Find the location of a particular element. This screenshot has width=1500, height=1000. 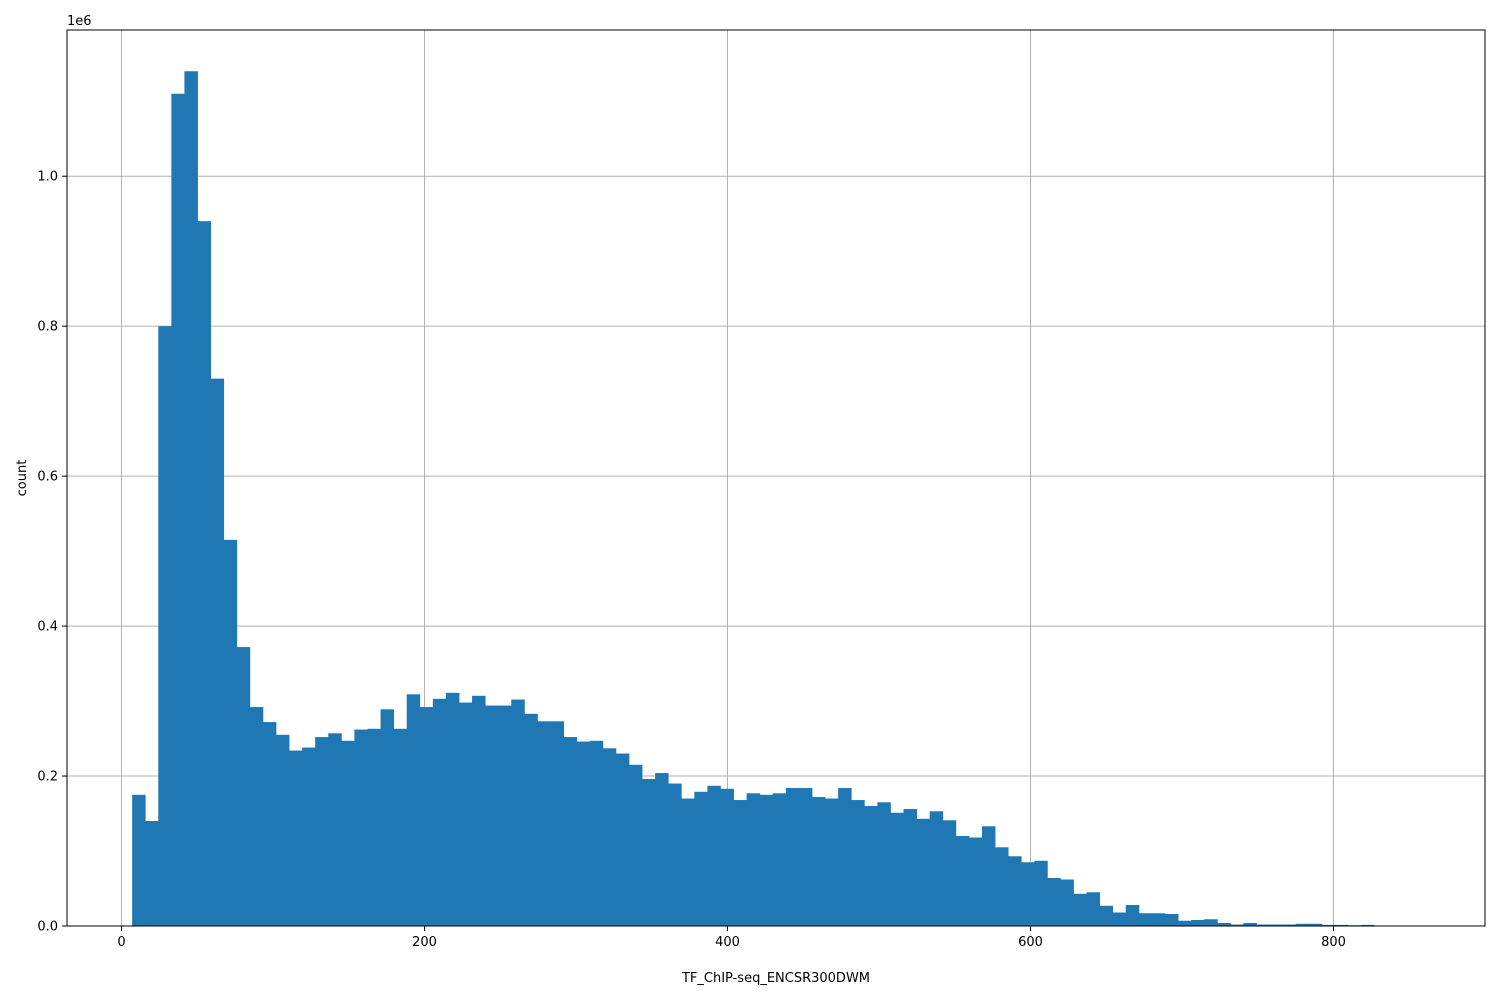

y-tick-label: 0.6 is located at coordinates (47, 477).